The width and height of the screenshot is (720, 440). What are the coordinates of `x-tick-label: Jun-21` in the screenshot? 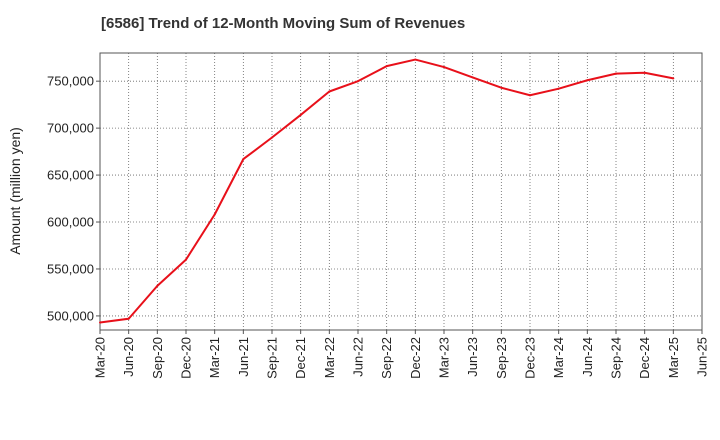 It's located at (243, 357).